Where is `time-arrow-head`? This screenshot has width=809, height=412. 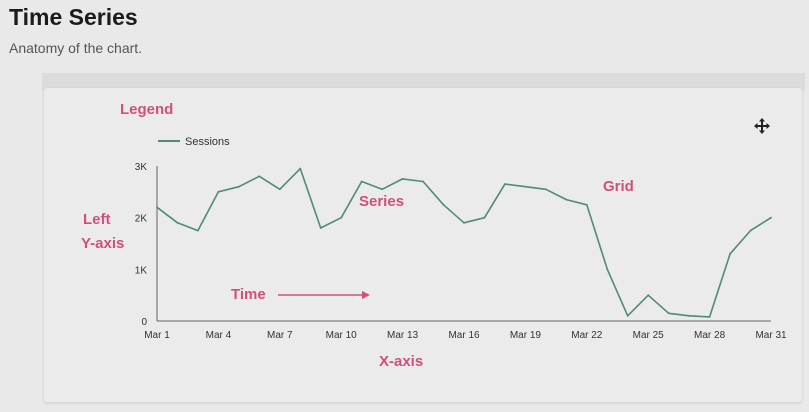
time-arrow-head is located at coordinates (366, 295).